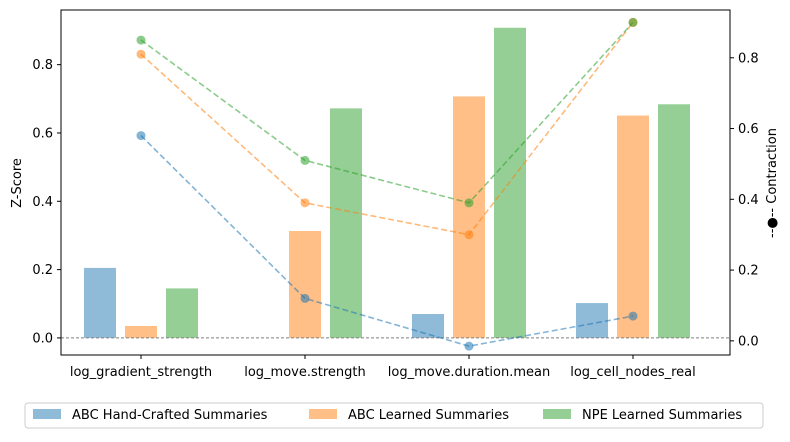 This screenshot has height=442, width=790. Describe the element at coordinates (305, 372) in the screenshot. I see `x-tick-label-2: log_move.strength` at that location.